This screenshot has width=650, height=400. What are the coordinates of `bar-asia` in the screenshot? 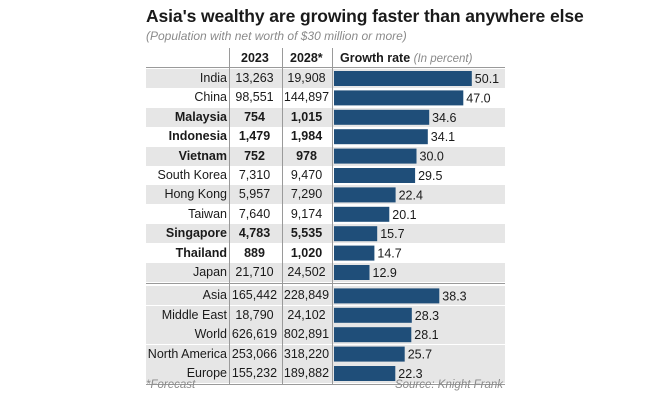 It's located at (387, 296).